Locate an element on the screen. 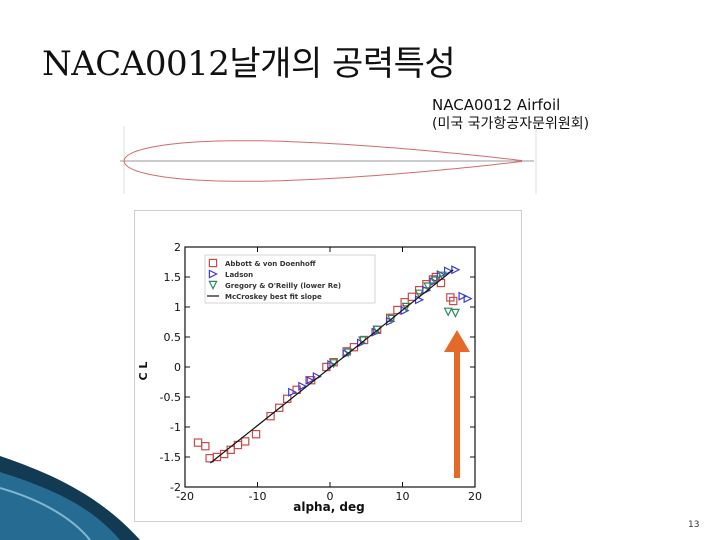  y-tick-label: -0.5 is located at coordinates (170, 397).